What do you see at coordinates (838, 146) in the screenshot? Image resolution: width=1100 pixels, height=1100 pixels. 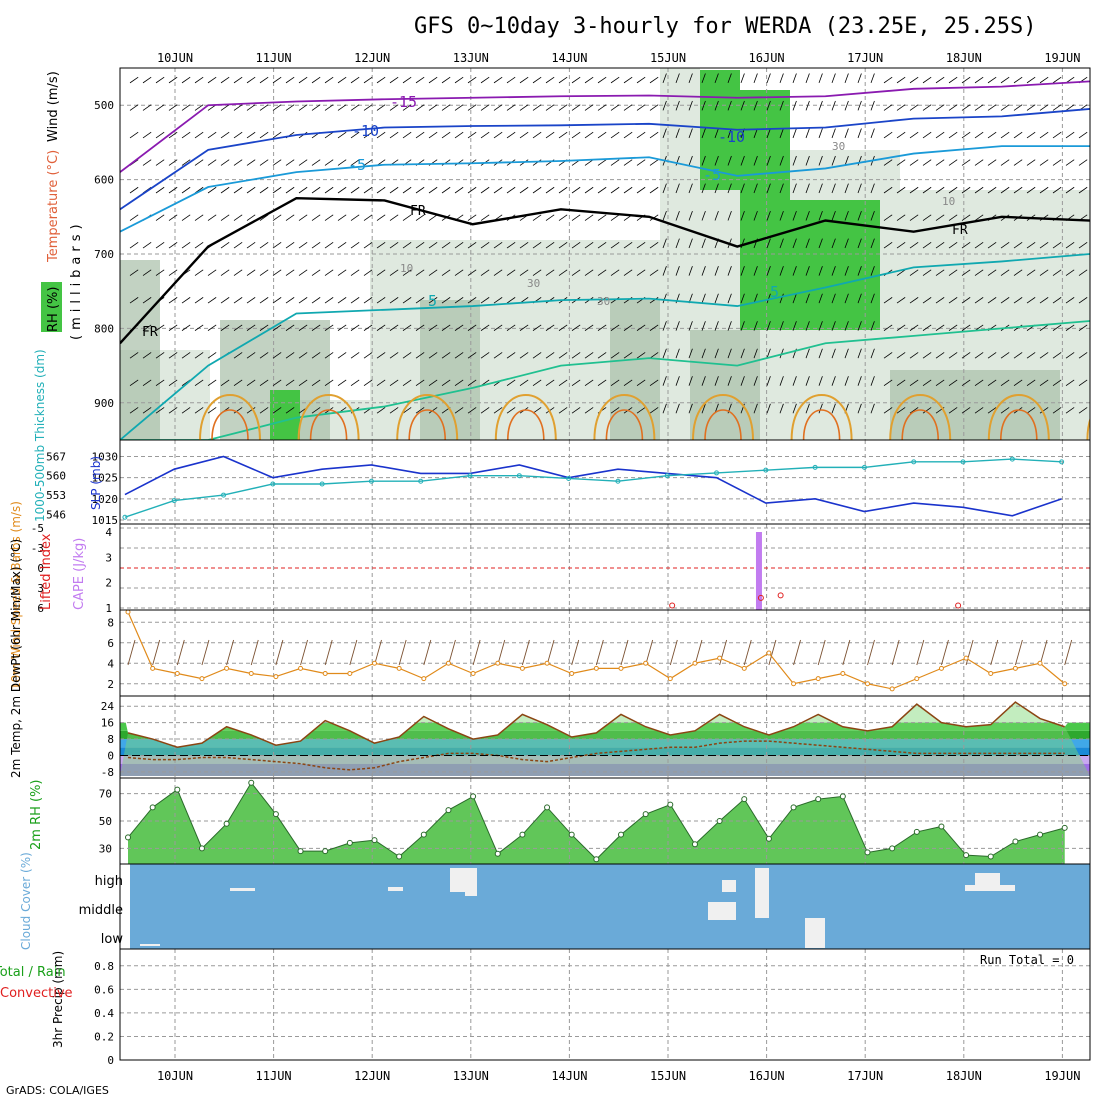 I see `contour-label: 30` at bounding box center [838, 146].